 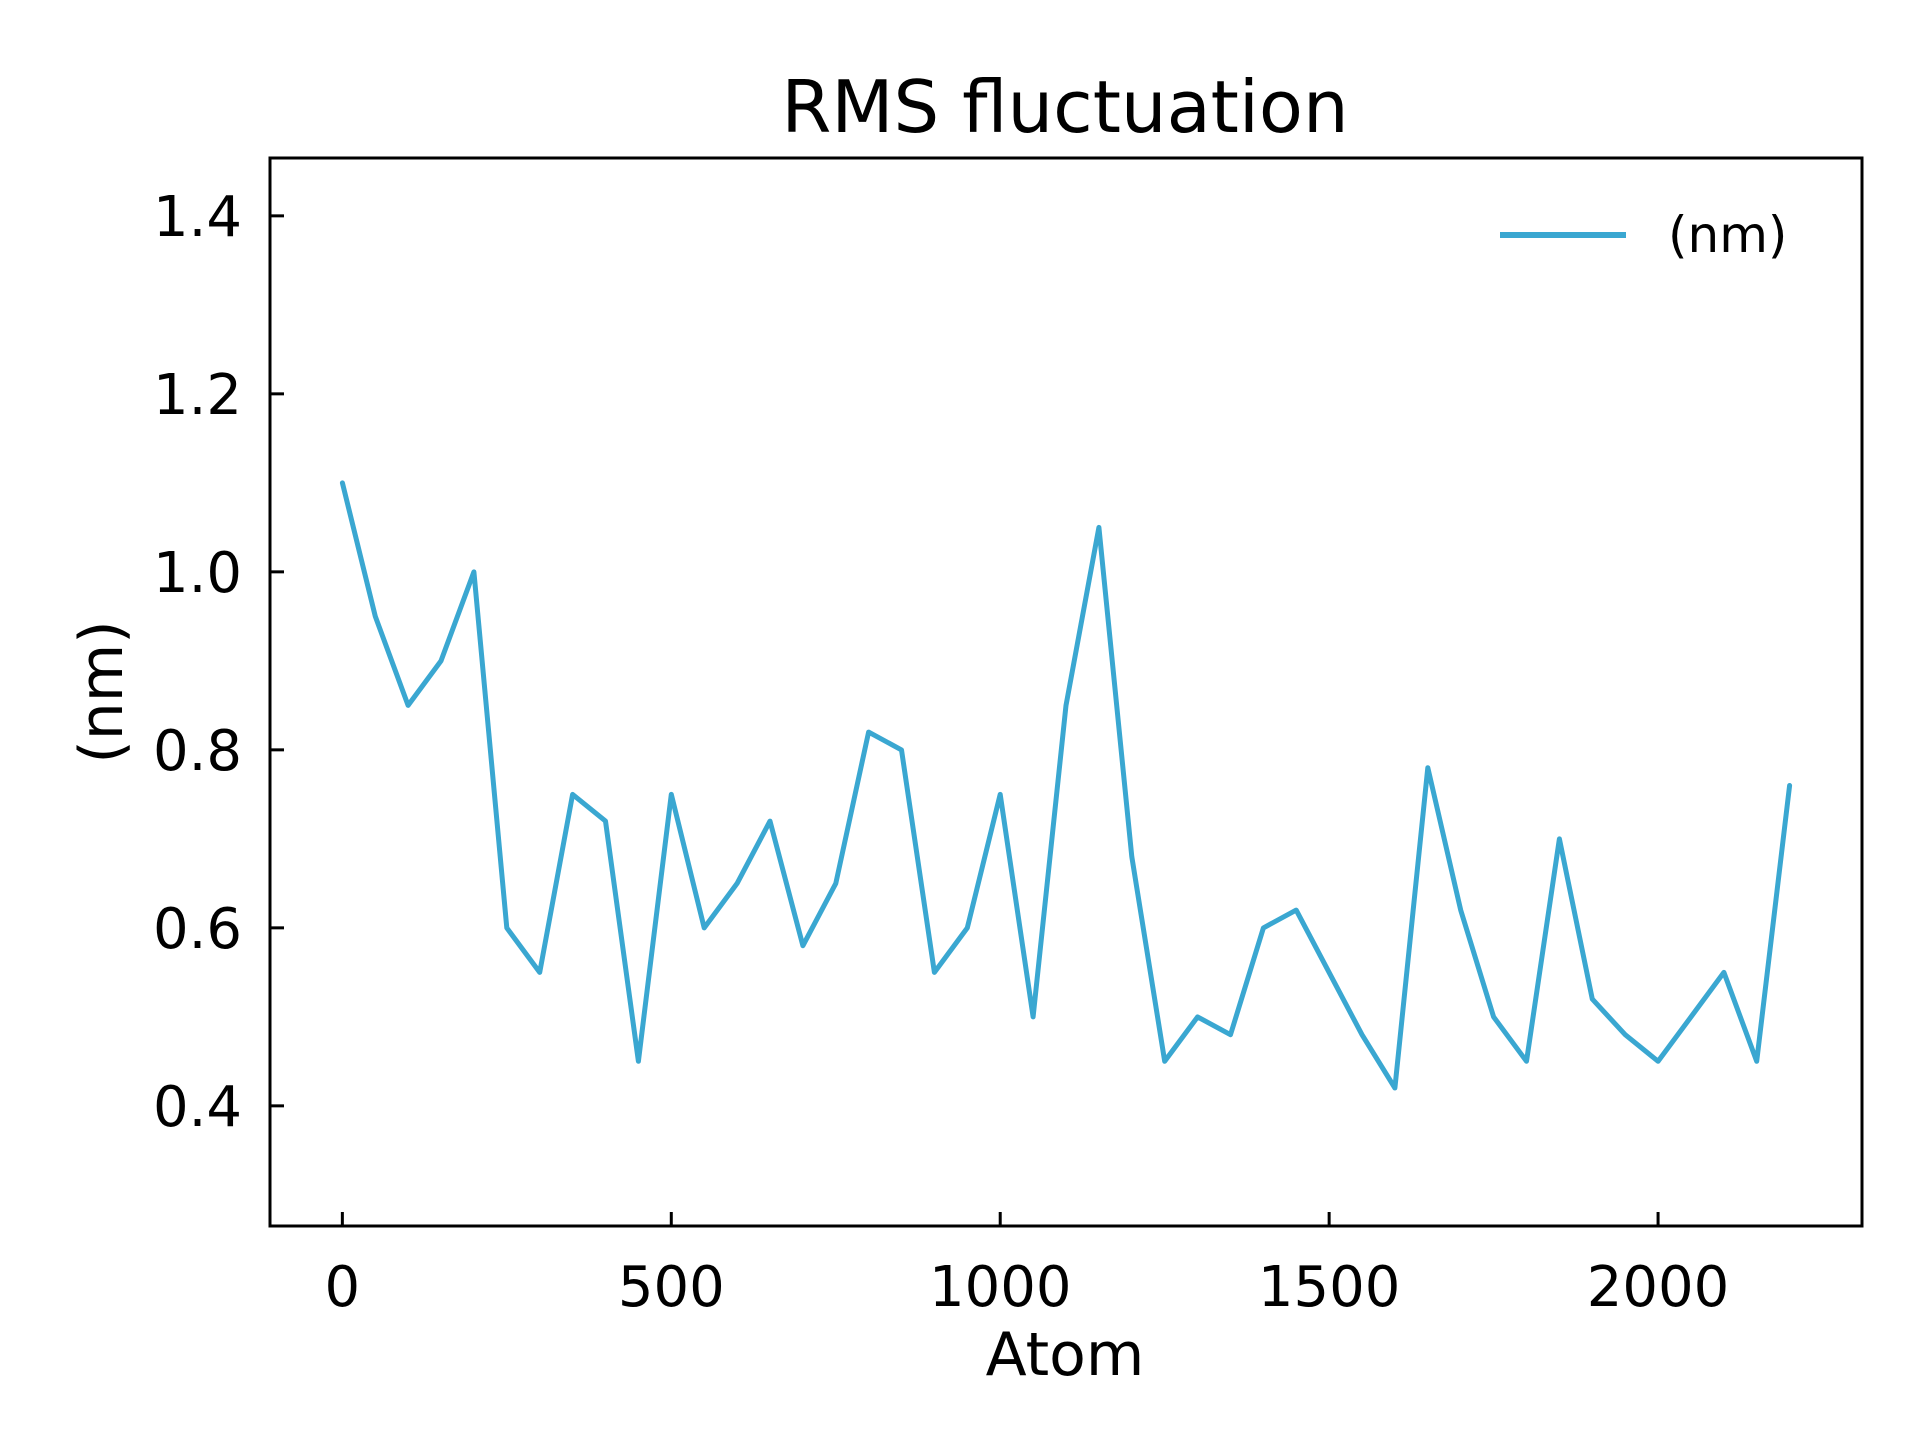 I want to click on x-tick-label: 0, so click(x=343, y=1287).